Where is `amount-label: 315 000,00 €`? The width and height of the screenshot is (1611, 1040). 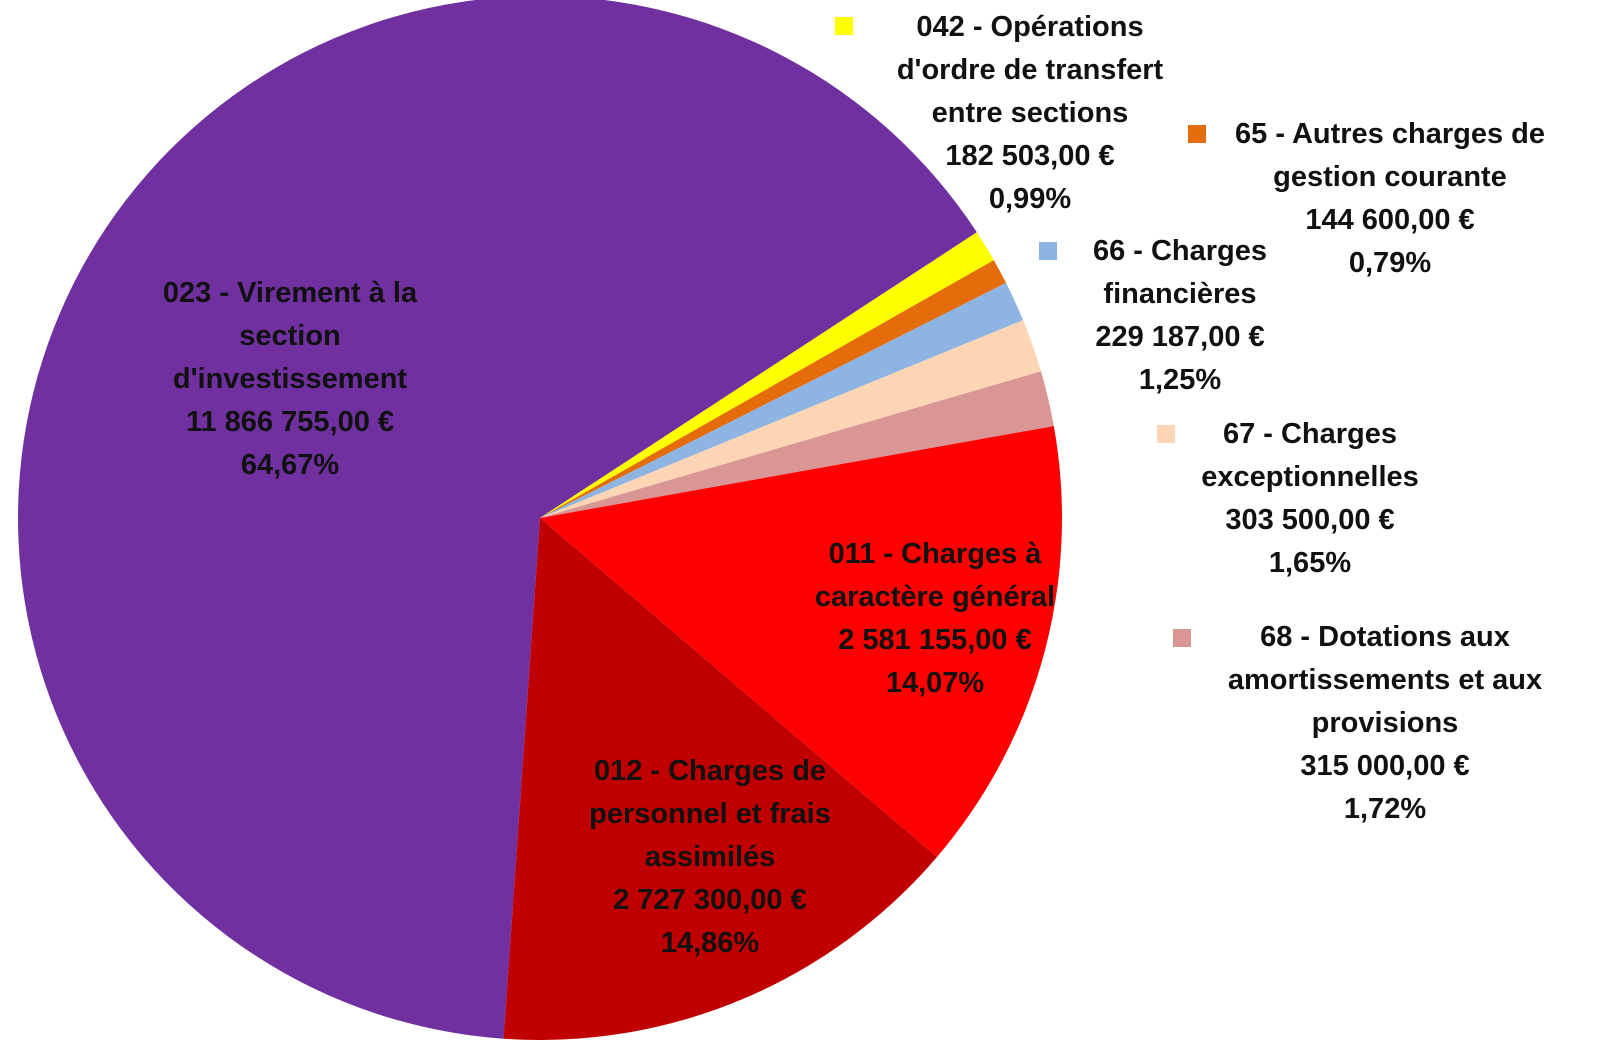
amount-label: 315 000,00 € is located at coordinates (1385, 766).